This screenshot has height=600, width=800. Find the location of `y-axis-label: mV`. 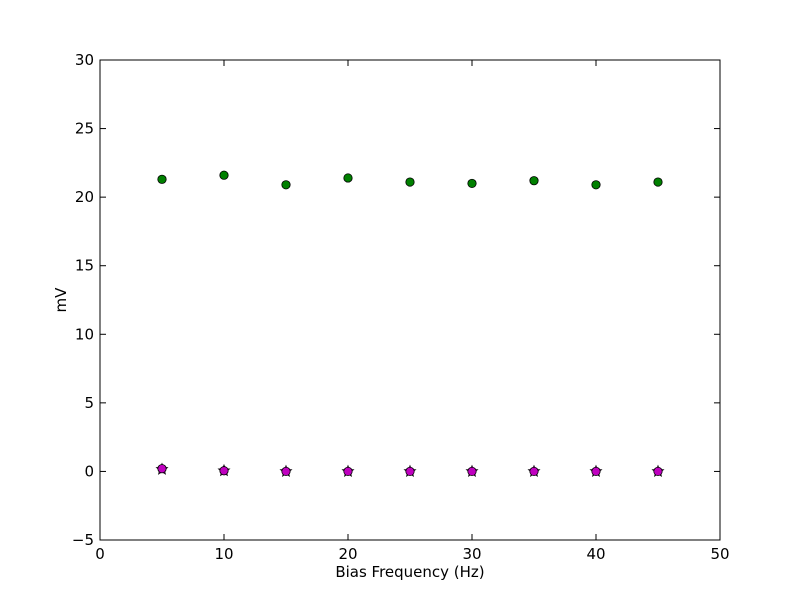

y-axis-label: mV is located at coordinates (61, 300).